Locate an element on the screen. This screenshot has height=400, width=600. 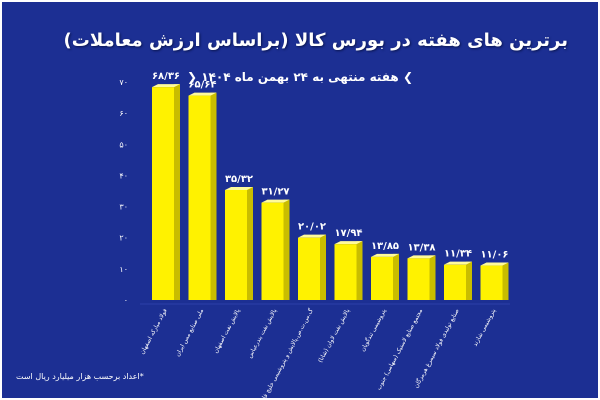
y-tick-label: ۰ is located at coordinates (126, 300).